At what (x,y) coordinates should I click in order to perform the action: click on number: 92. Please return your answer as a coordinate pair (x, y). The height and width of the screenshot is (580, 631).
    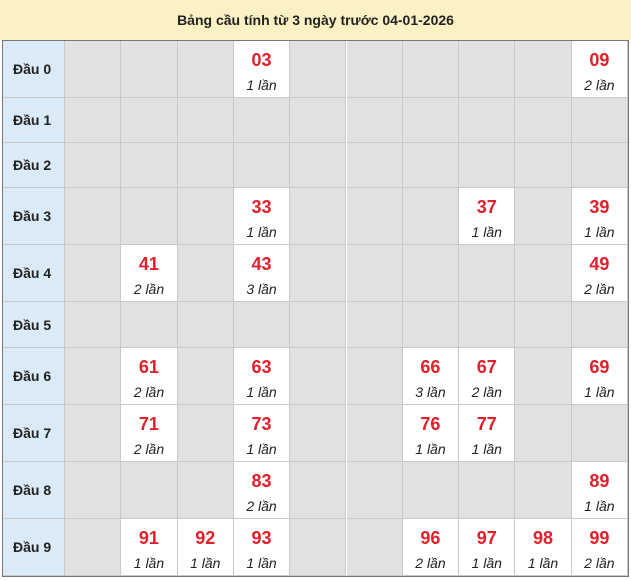
    Looking at the image, I should click on (205, 537).